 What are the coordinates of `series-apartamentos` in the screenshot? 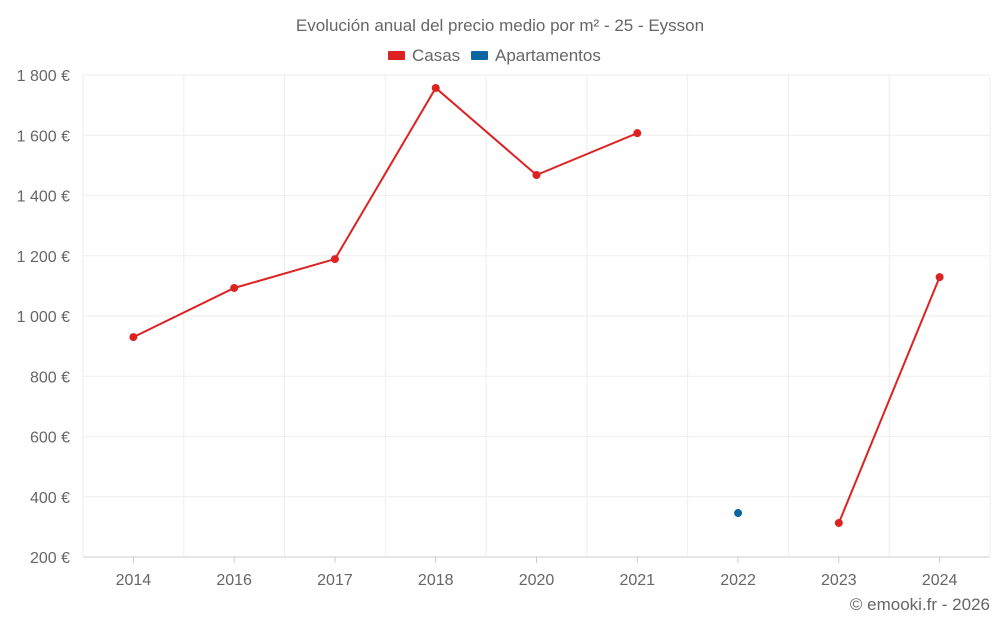 It's located at (738, 513).